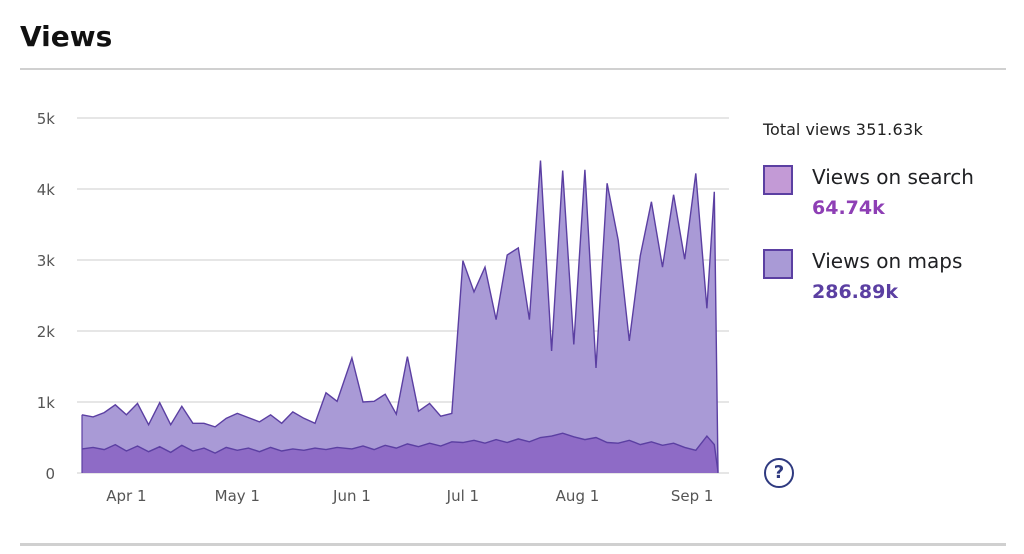  What do you see at coordinates (66, 36) in the screenshot?
I see `page-title: Views` at bounding box center [66, 36].